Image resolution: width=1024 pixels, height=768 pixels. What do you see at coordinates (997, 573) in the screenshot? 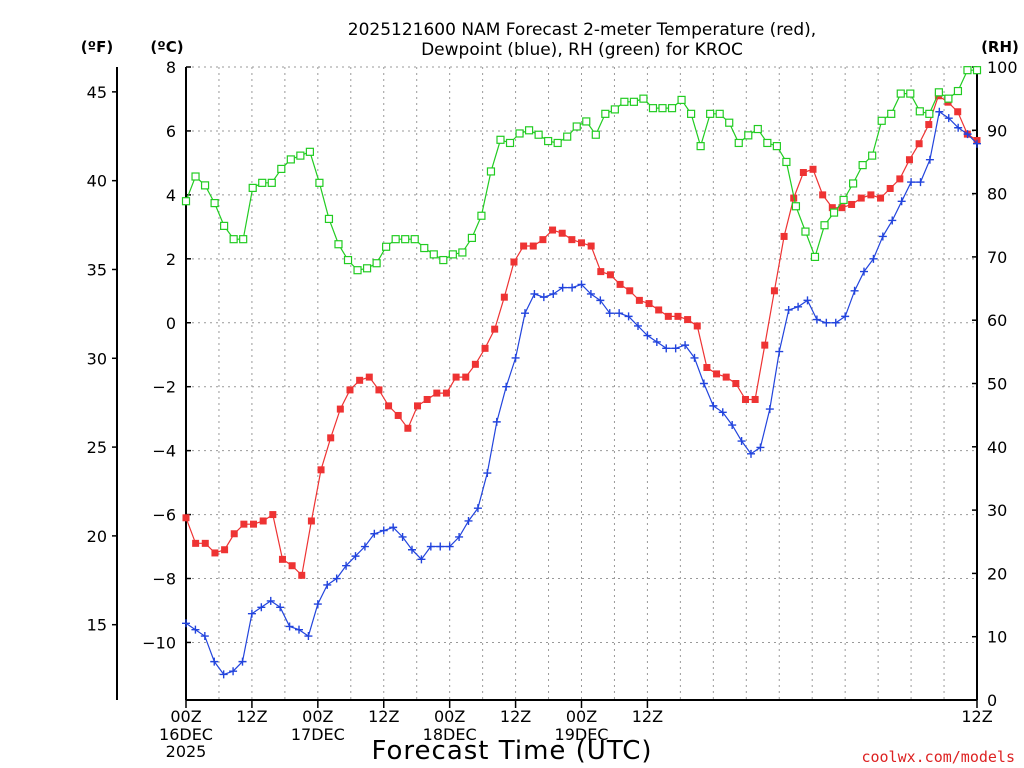
I see `rh-tick-label: 20` at bounding box center [997, 573].